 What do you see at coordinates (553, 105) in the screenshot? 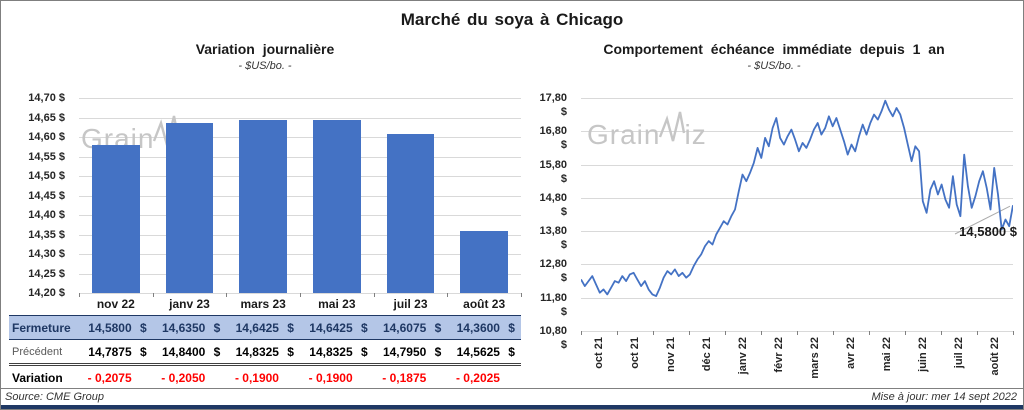
I see `y-axis-tick-label: 17,80 $` at bounding box center [553, 105].